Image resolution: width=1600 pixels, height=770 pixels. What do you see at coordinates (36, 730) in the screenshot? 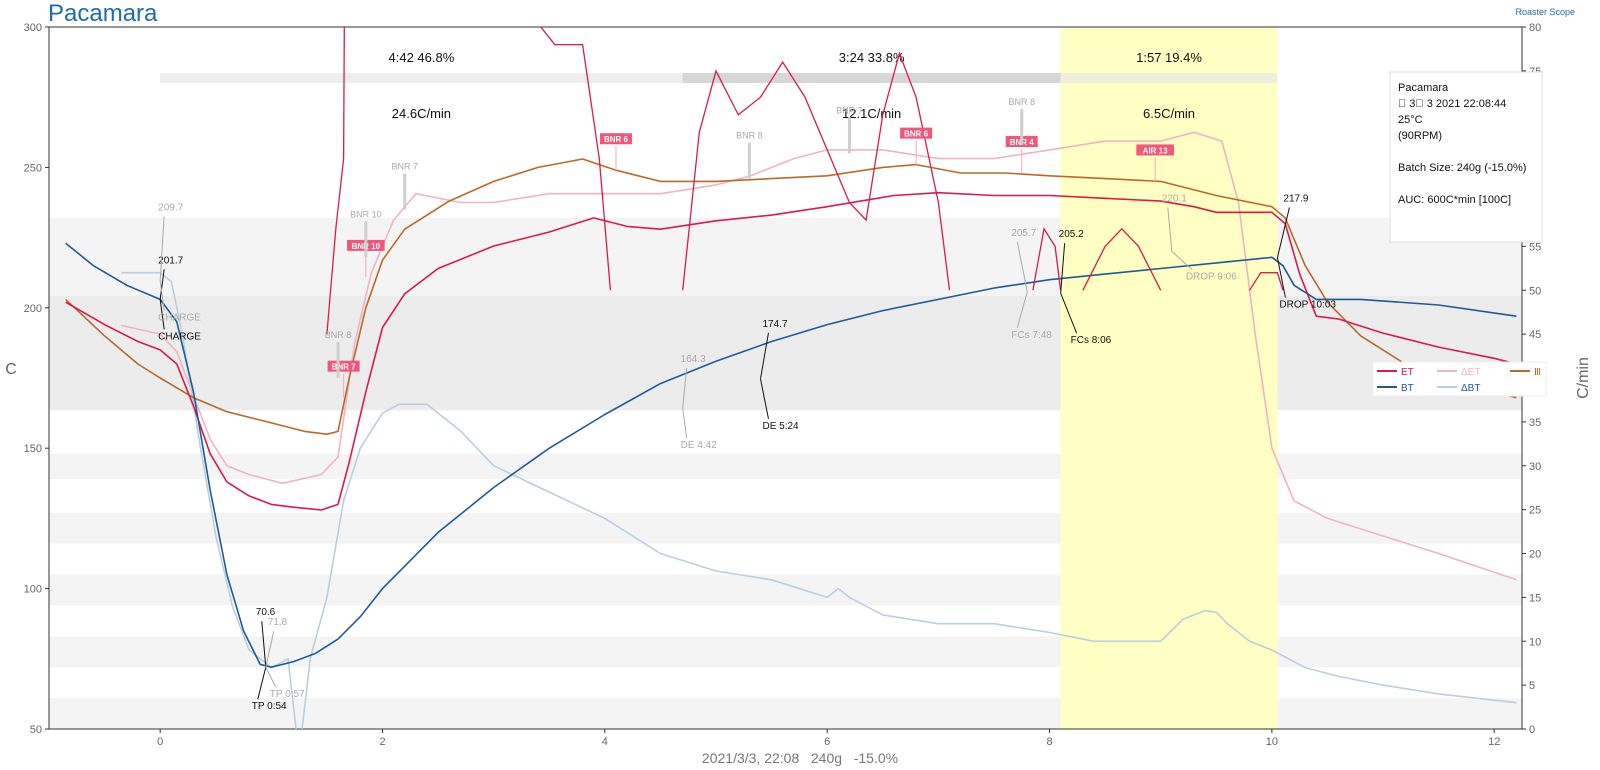
I see `y-tick-label: 50` at bounding box center [36, 730].